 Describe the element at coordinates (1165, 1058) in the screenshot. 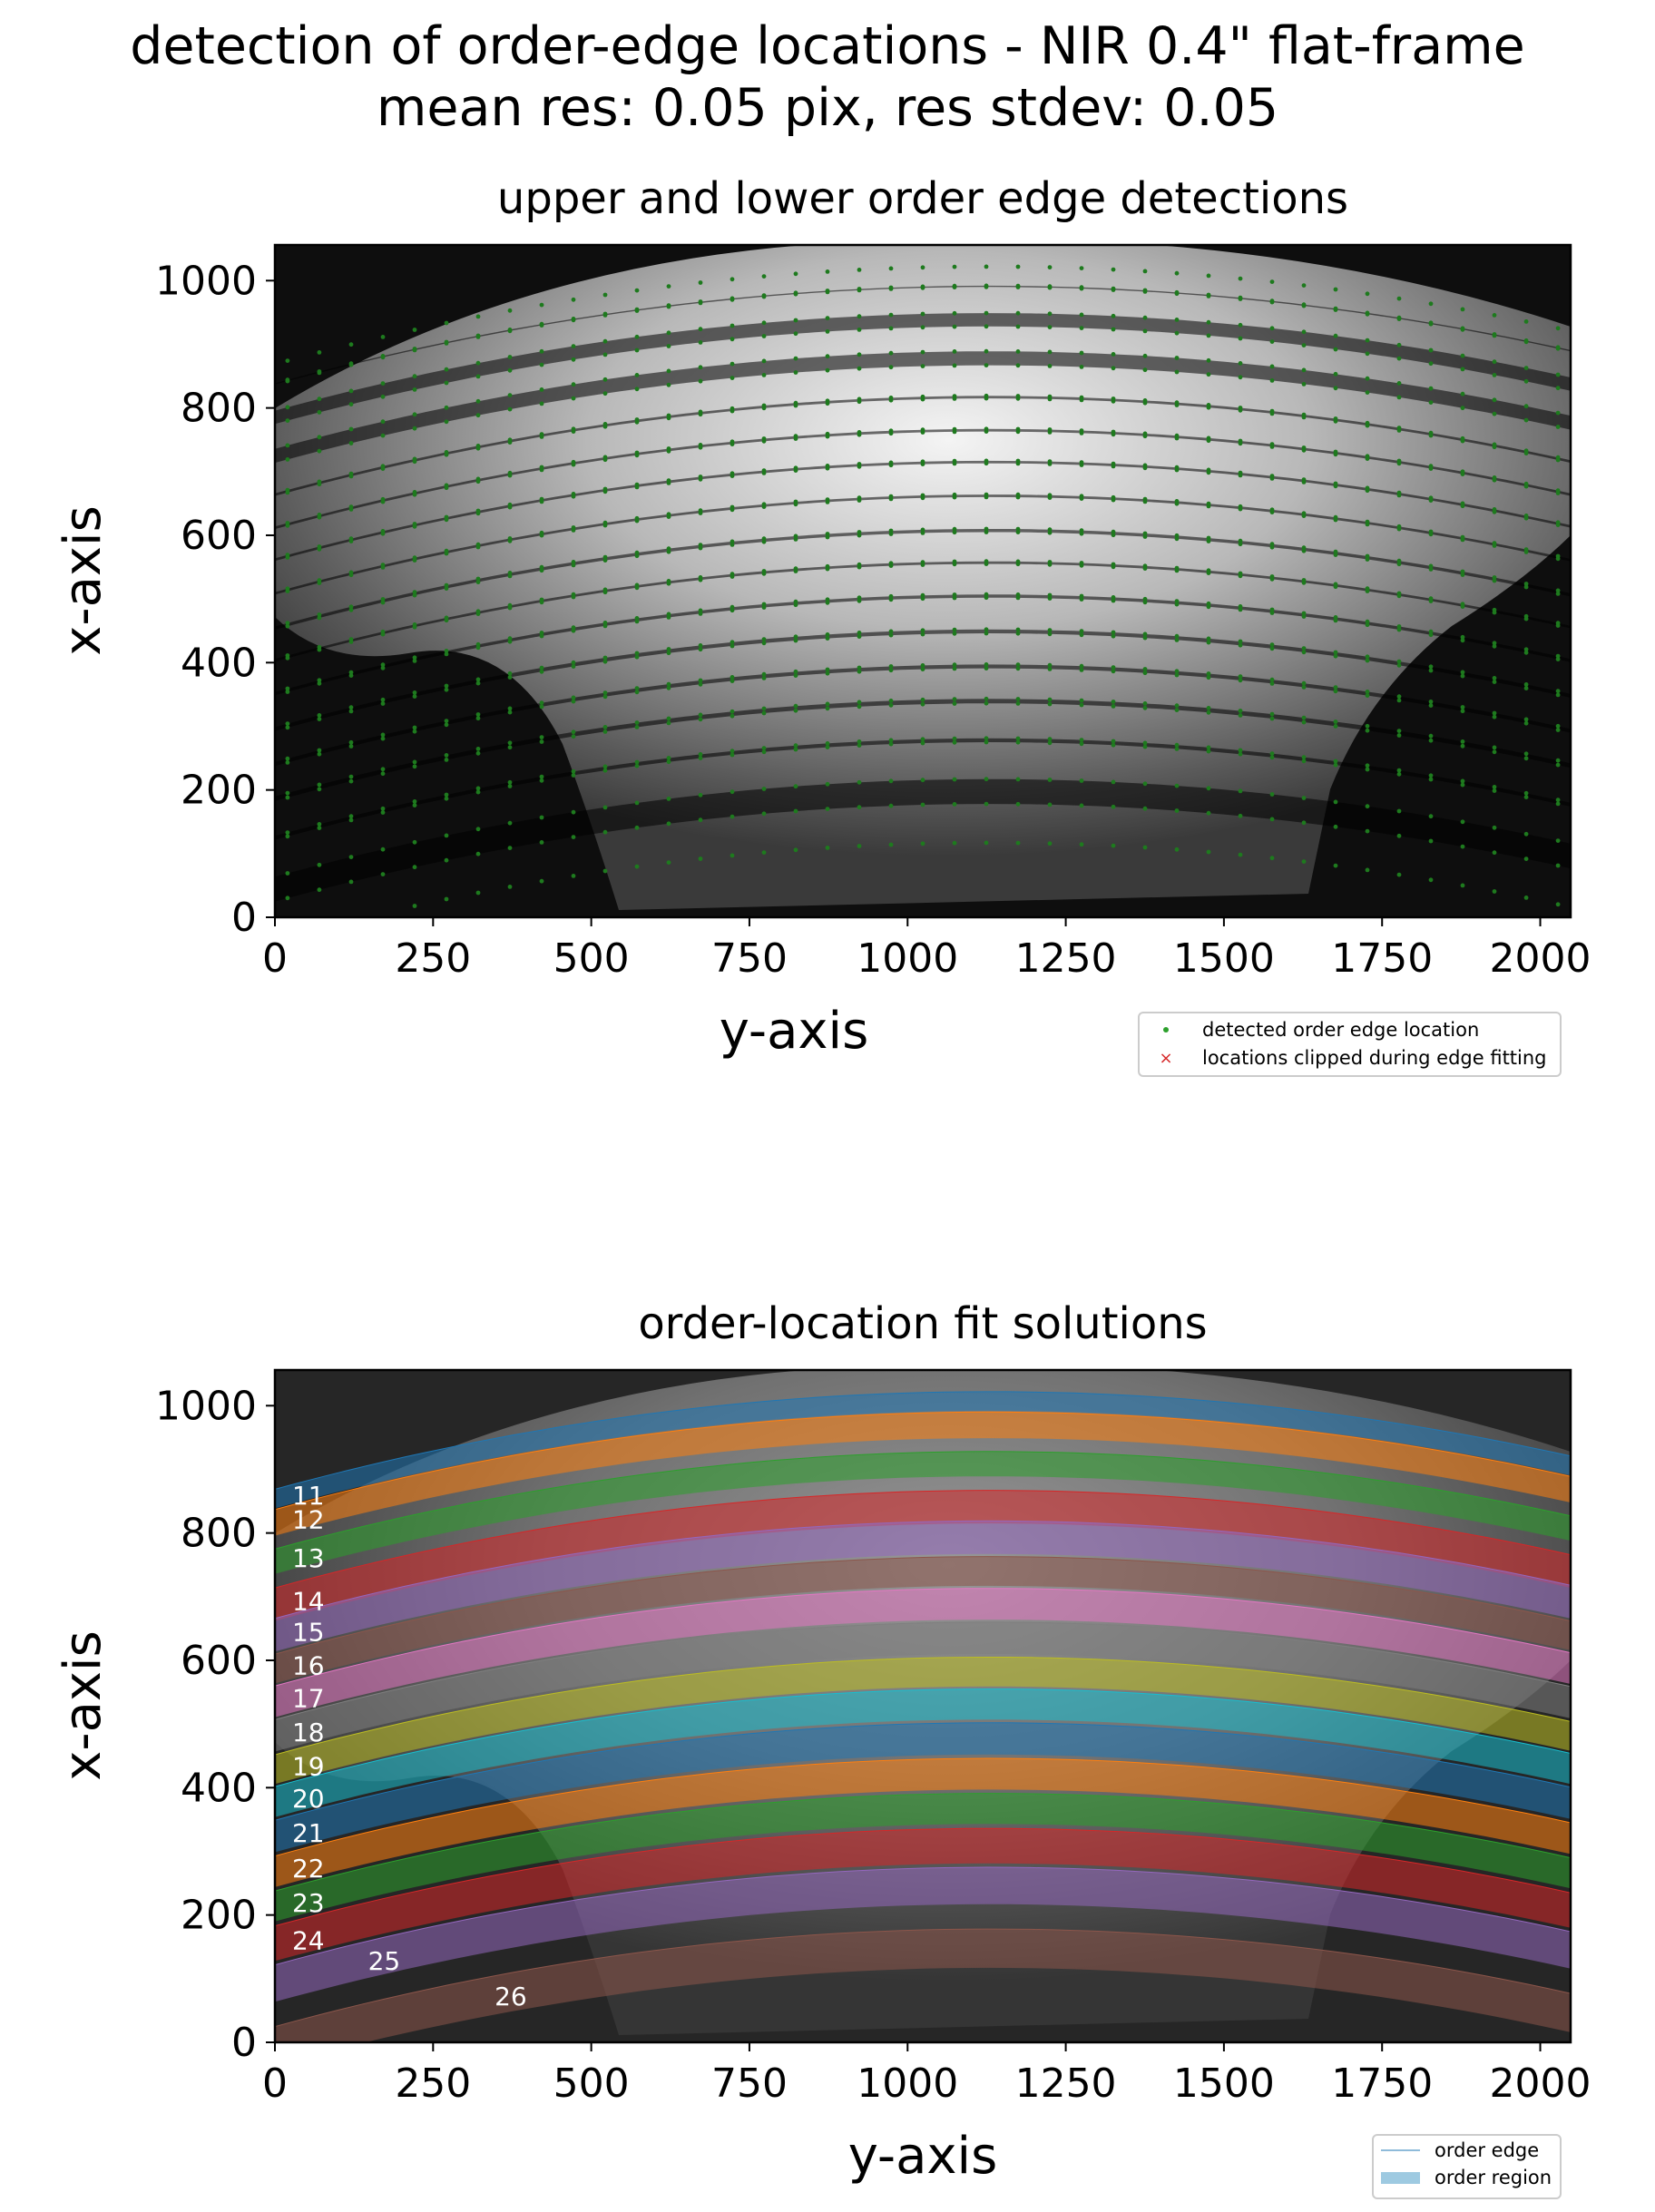

I see `legend-x-marker: ×` at that location.